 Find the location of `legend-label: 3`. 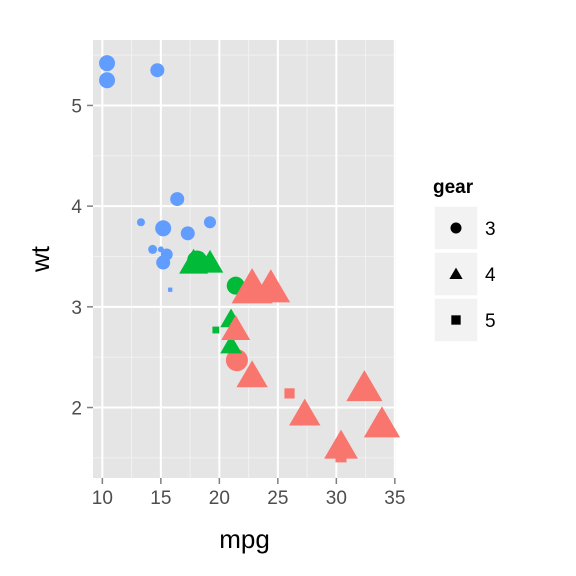

legend-label: 3 is located at coordinates (490, 229).